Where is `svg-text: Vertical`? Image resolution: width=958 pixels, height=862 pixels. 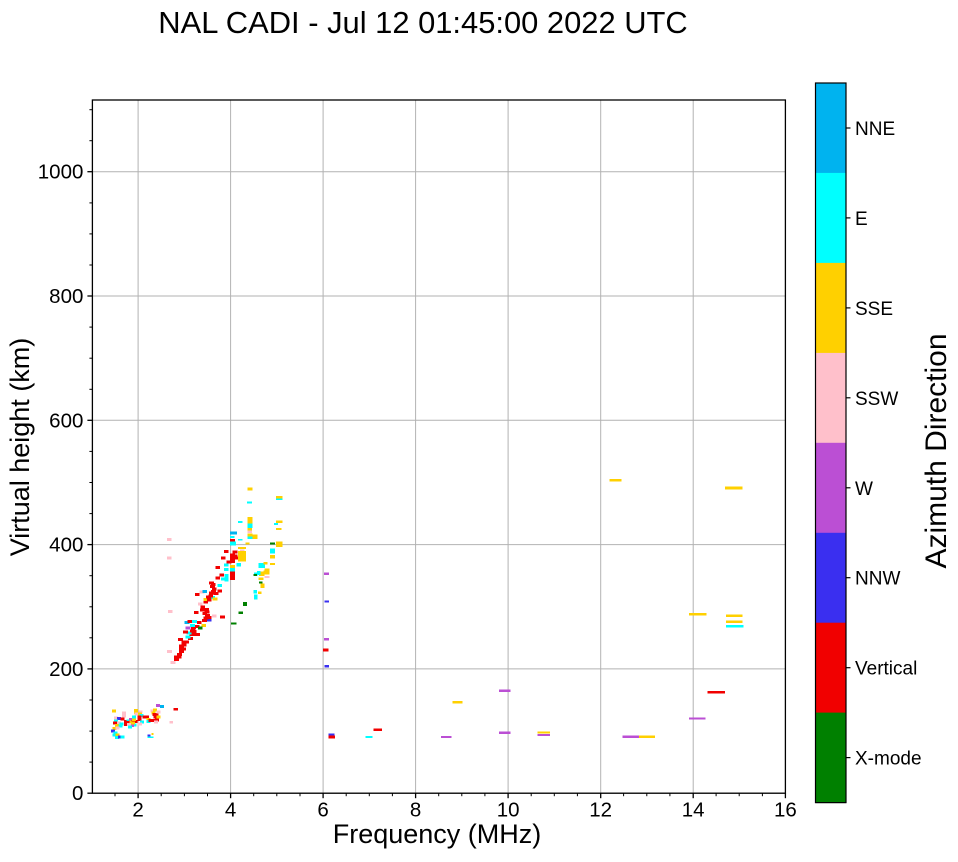
svg-text: Vertical is located at coordinates (886, 669).